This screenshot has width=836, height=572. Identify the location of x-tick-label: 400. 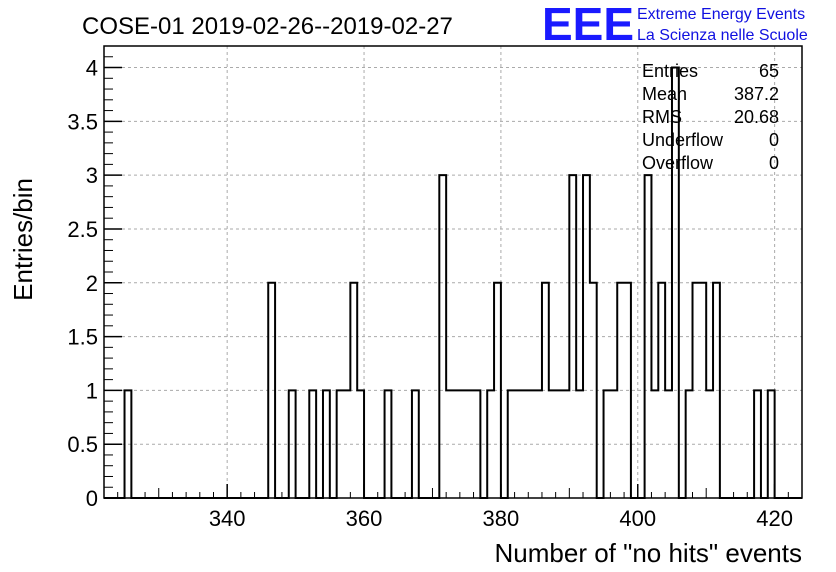
(637, 518).